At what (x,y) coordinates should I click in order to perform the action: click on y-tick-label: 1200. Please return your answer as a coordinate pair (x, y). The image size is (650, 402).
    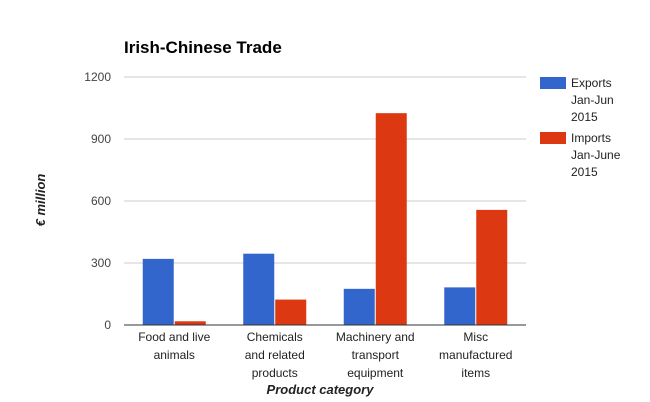
    Looking at the image, I should click on (97, 77).